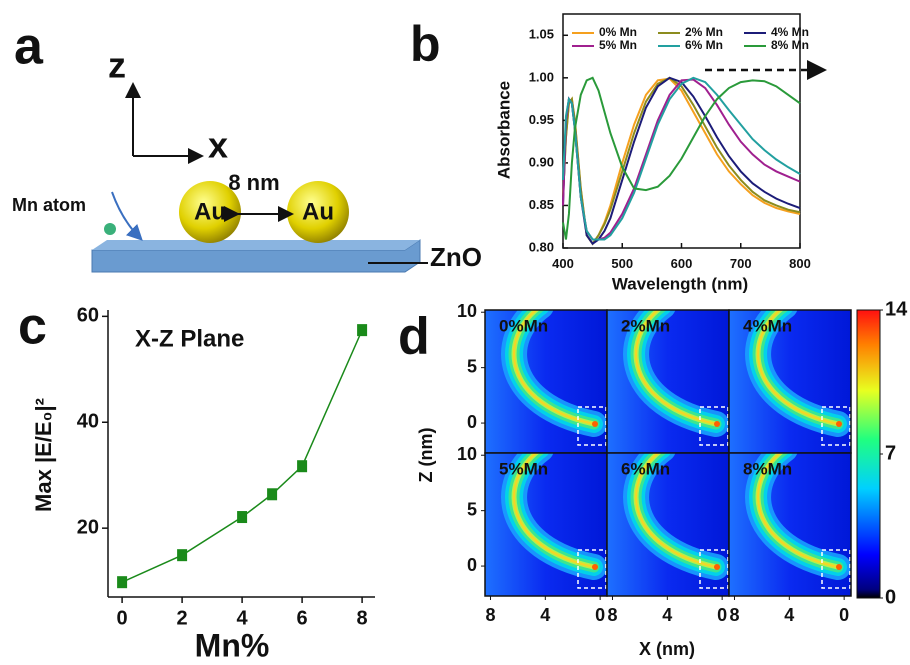  I want to click on x-tick-label: 2, so click(182, 618).